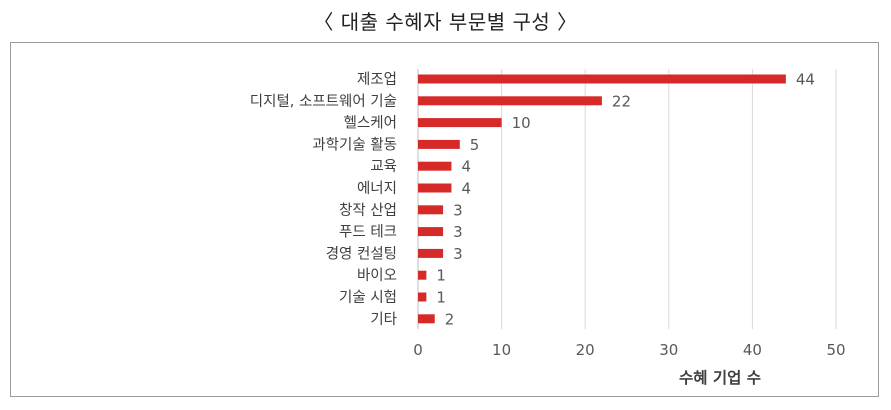  Describe the element at coordinates (377, 79) in the screenshot. I see `category-label: 제조업` at that location.